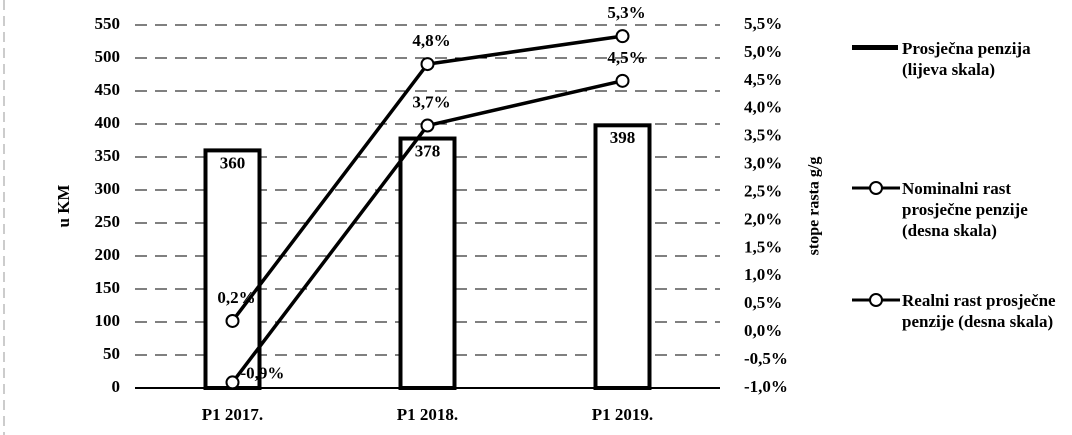  What do you see at coordinates (763, 79) in the screenshot?
I see `y2-tick-label: 4,5%` at bounding box center [763, 79].